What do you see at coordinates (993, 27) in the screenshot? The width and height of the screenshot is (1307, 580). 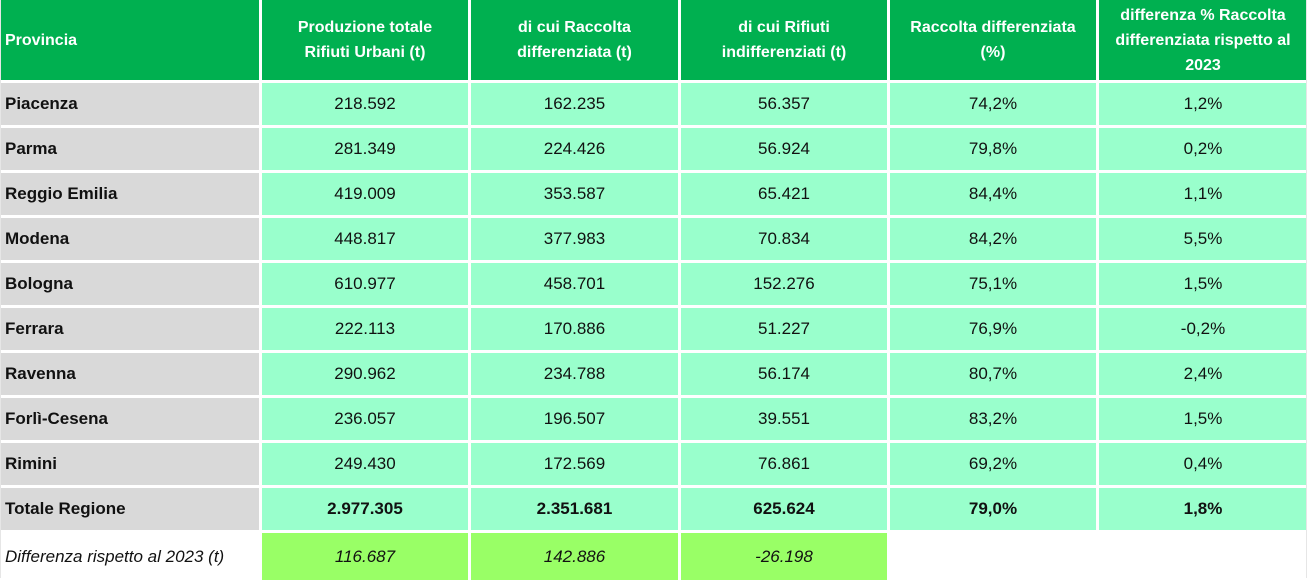 I see `header-line: Raccolta differenziata` at bounding box center [993, 27].